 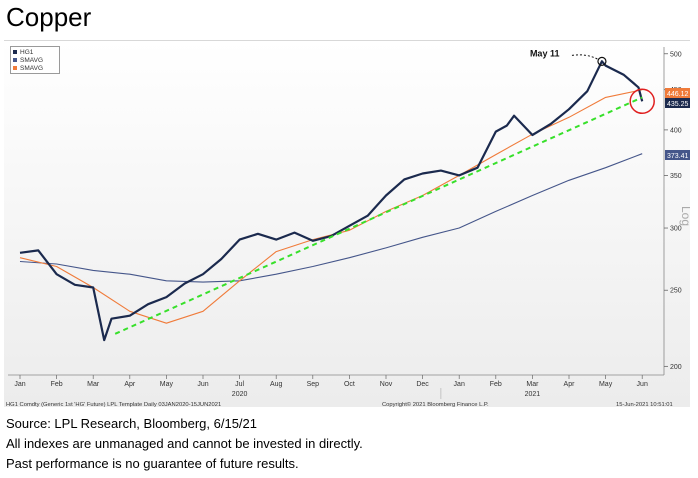 I want to click on chart-footer-center: Copyright© 2021 Bloomberg Finance L.P., so click(x=435, y=404).